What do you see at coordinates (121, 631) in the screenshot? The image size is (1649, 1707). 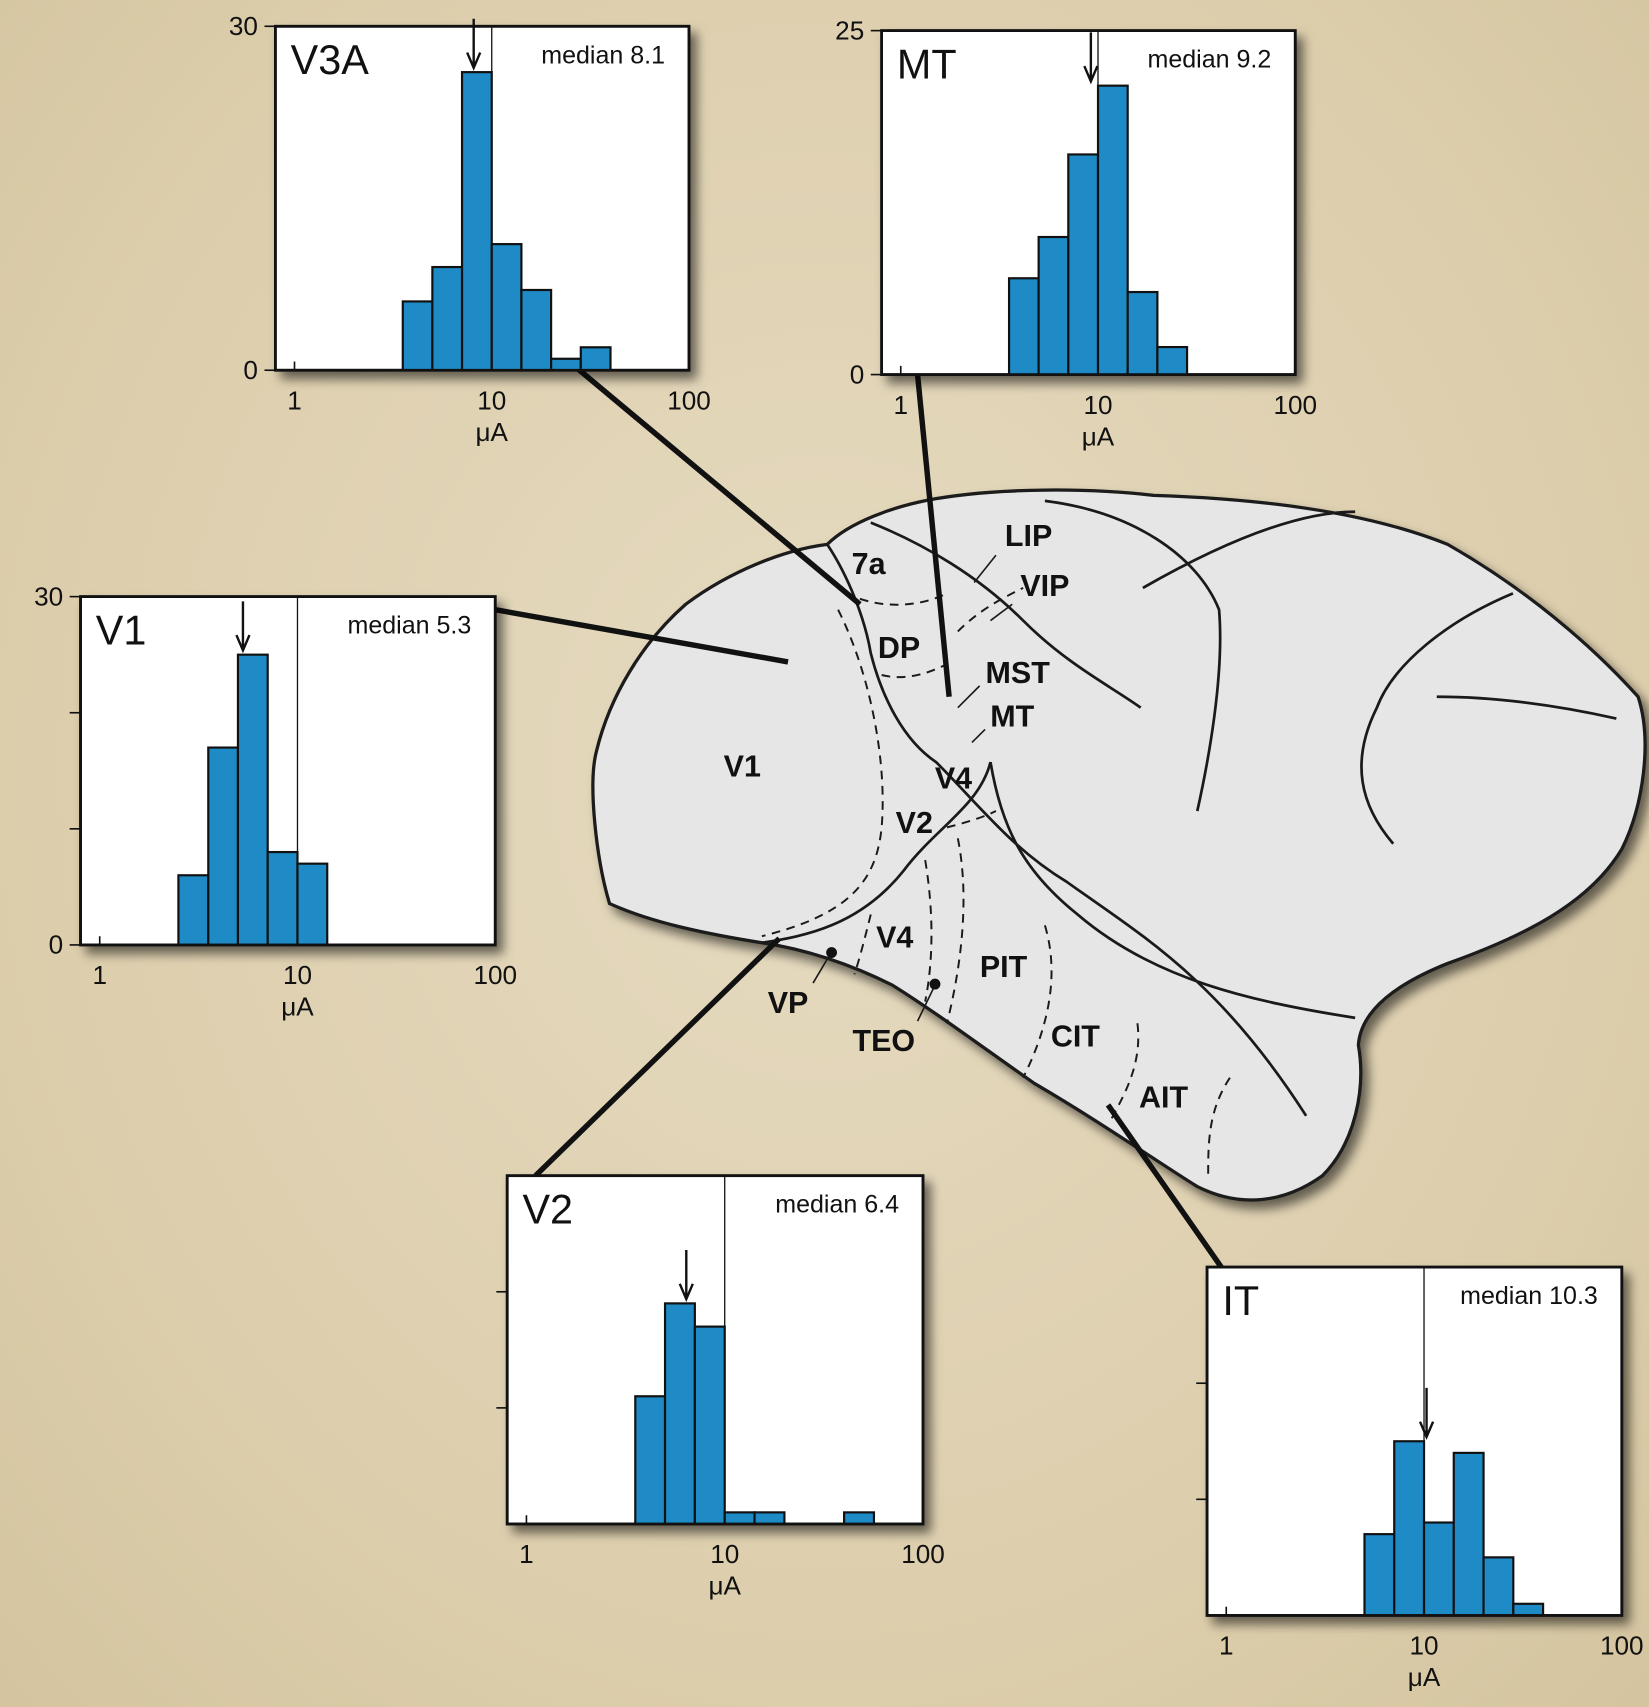 I see `panel-title: V1` at bounding box center [121, 631].